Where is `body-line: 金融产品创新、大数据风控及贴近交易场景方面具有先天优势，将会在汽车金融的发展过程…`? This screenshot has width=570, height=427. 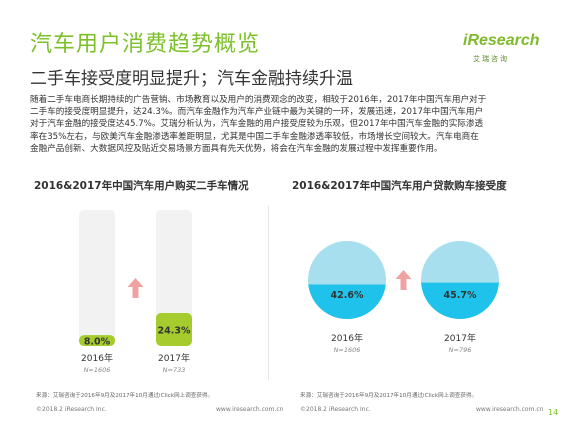
body-line: 金融产品创新、大数据风控及贴近交易场景方面具有先天优势，将会在汽车金融的发展过程… is located at coordinates (236, 148).